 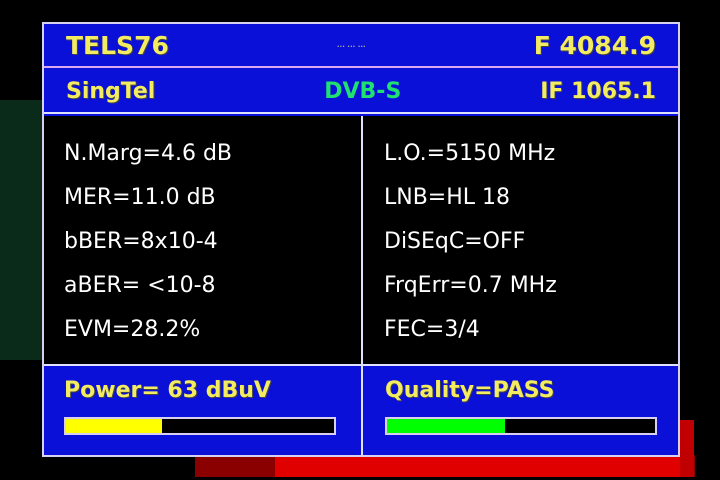 I want to click on power-bar, so click(x=200, y=426).